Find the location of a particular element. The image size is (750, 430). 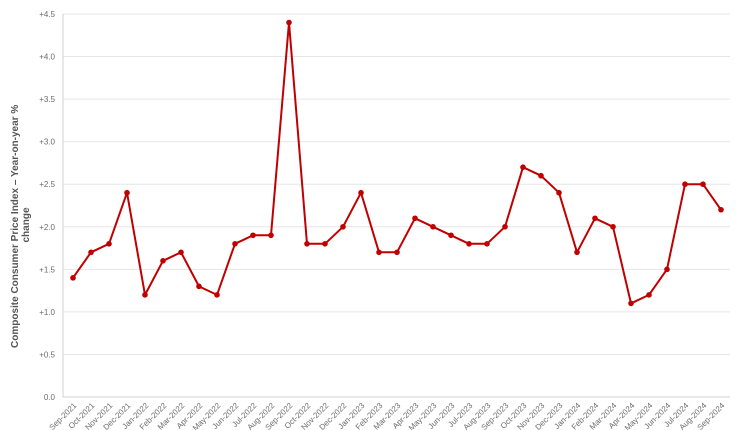

y-tick-label: +4.5 is located at coordinates (47, 14).